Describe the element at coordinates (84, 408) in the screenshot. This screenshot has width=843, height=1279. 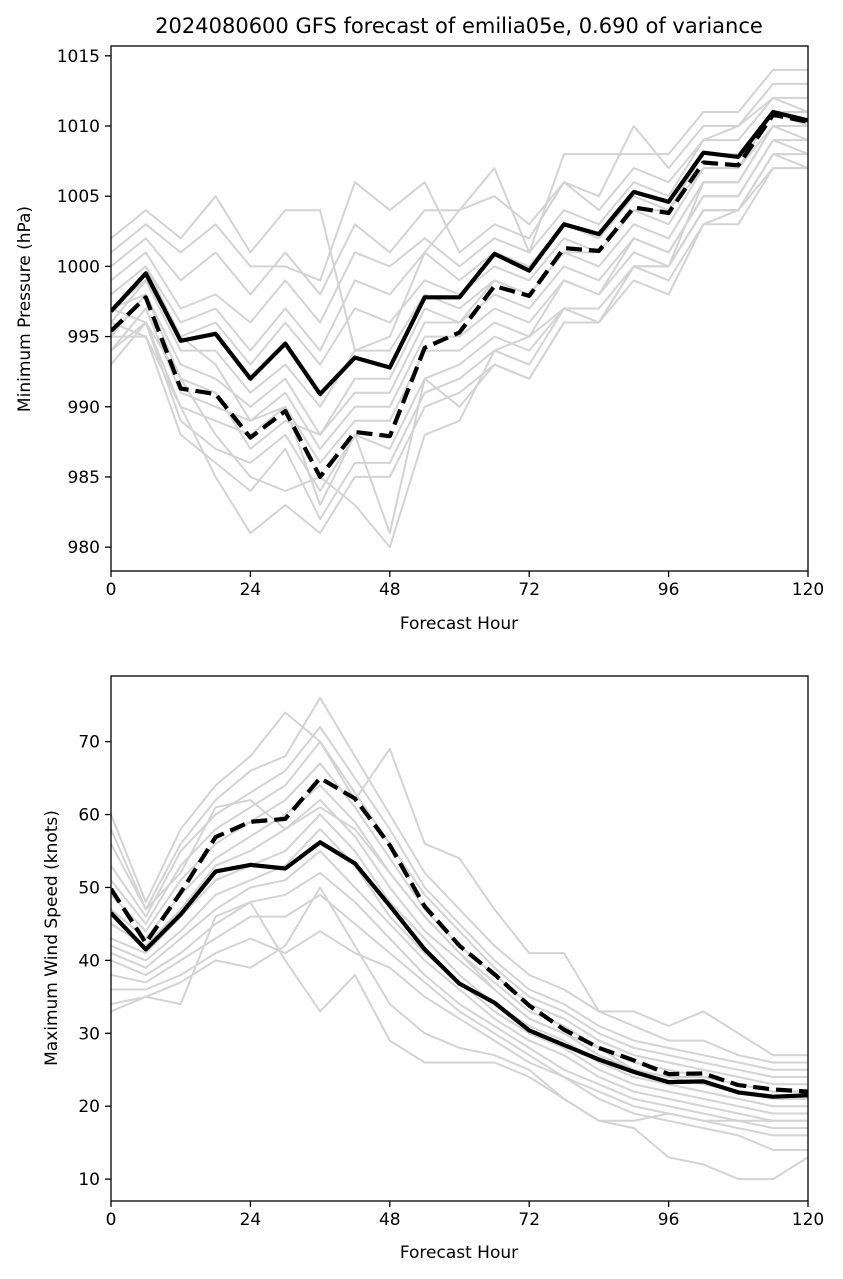
I see `y-tick-label: 990` at that location.